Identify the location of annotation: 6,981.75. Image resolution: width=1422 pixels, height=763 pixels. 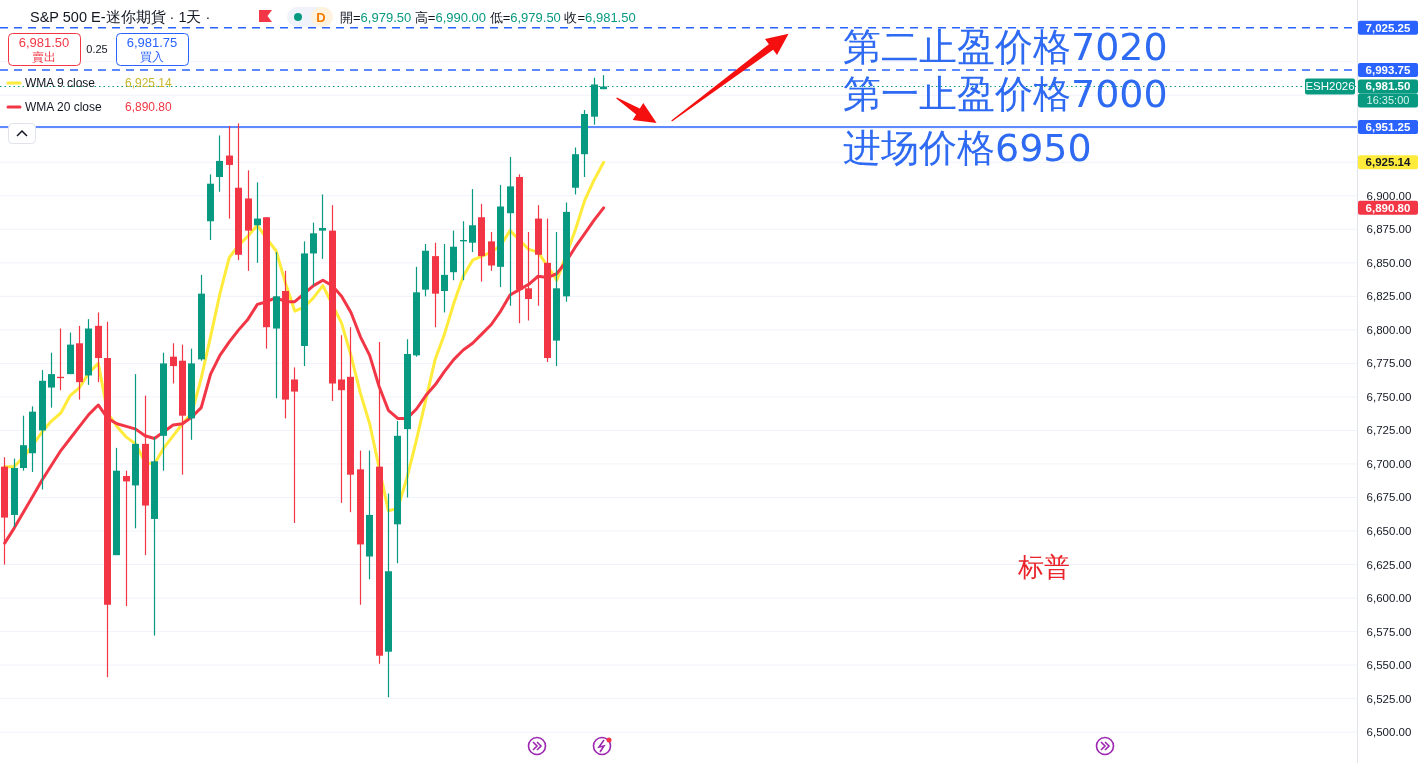
(152, 42).